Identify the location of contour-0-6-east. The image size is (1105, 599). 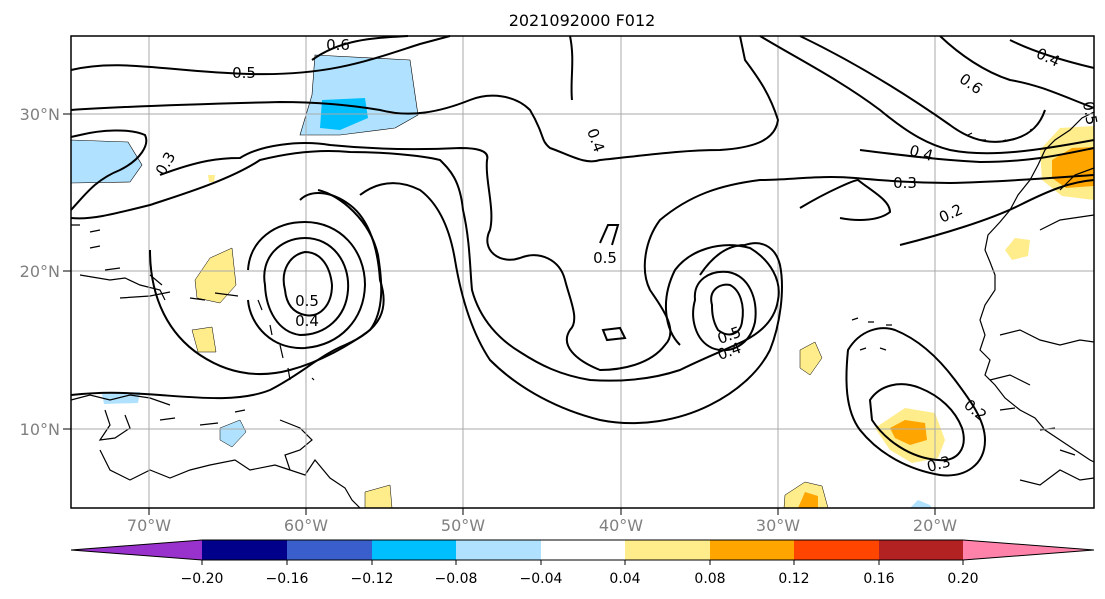
(922, 89).